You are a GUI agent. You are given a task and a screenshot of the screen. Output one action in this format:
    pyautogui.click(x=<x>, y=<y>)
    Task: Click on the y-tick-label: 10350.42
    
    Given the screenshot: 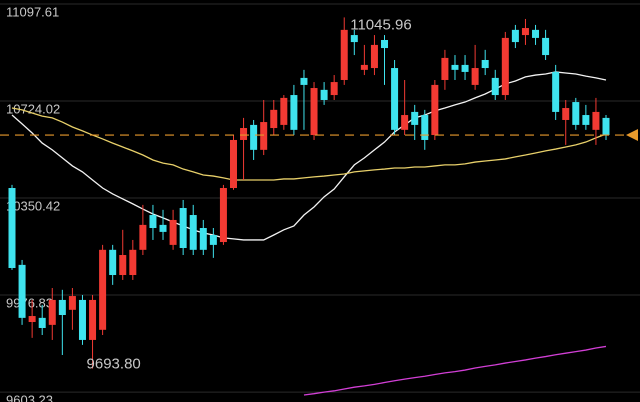 What is the action you would take?
    pyautogui.click(x=33, y=205)
    